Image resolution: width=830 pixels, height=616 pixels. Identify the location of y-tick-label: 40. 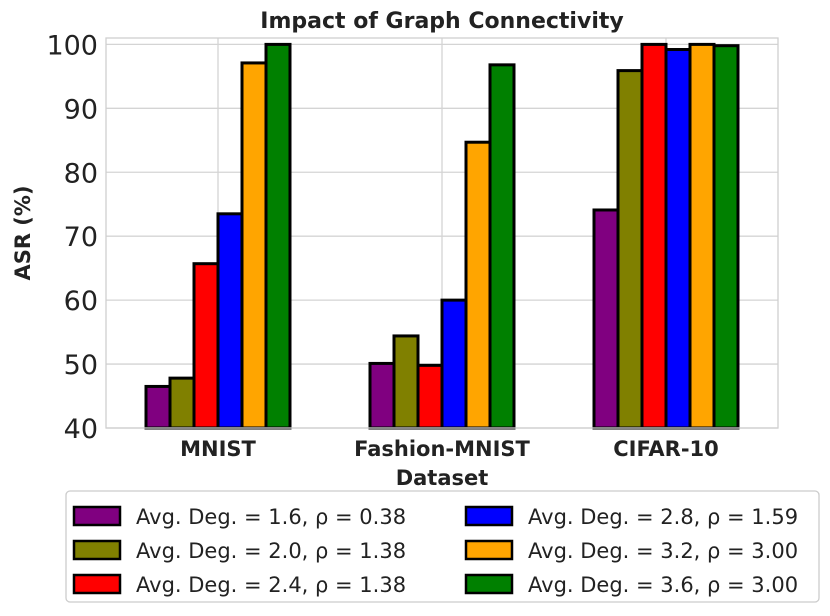
(81, 429).